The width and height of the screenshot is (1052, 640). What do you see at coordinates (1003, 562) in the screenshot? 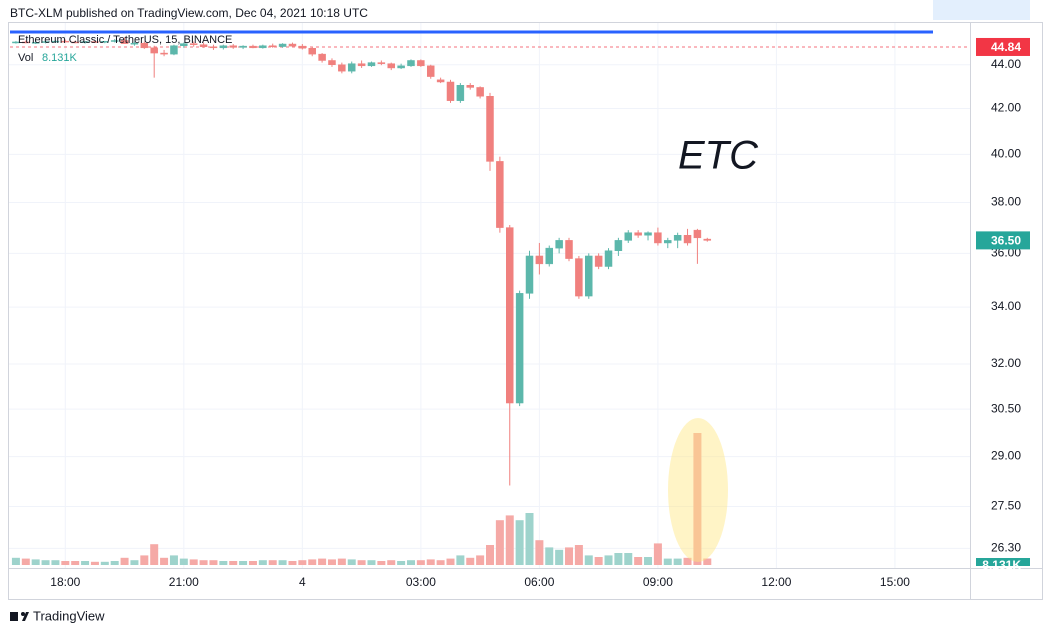
I see `volume-last-box` at bounding box center [1003, 562].